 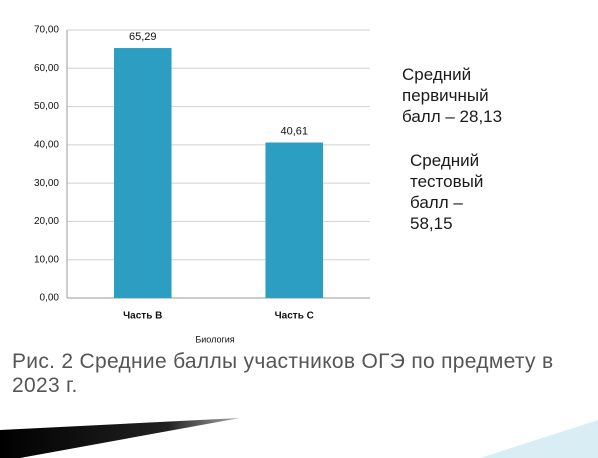 What do you see at coordinates (447, 192) in the screenshot?
I see `annotation: Средний тестовый балл – 58,15` at bounding box center [447, 192].